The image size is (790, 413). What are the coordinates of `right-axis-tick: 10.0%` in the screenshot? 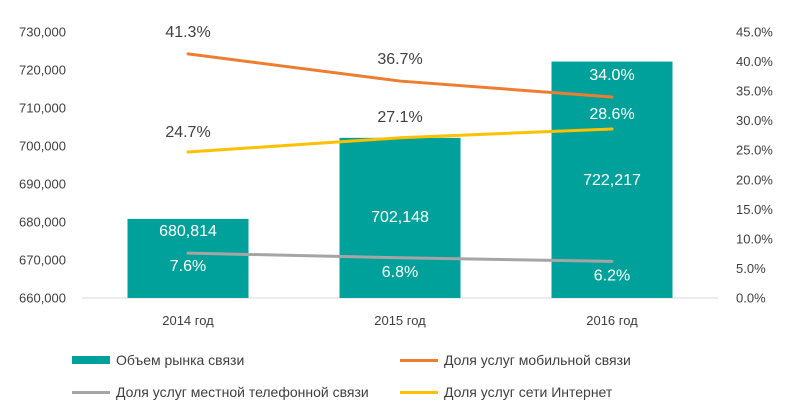 It's located at (754, 238).